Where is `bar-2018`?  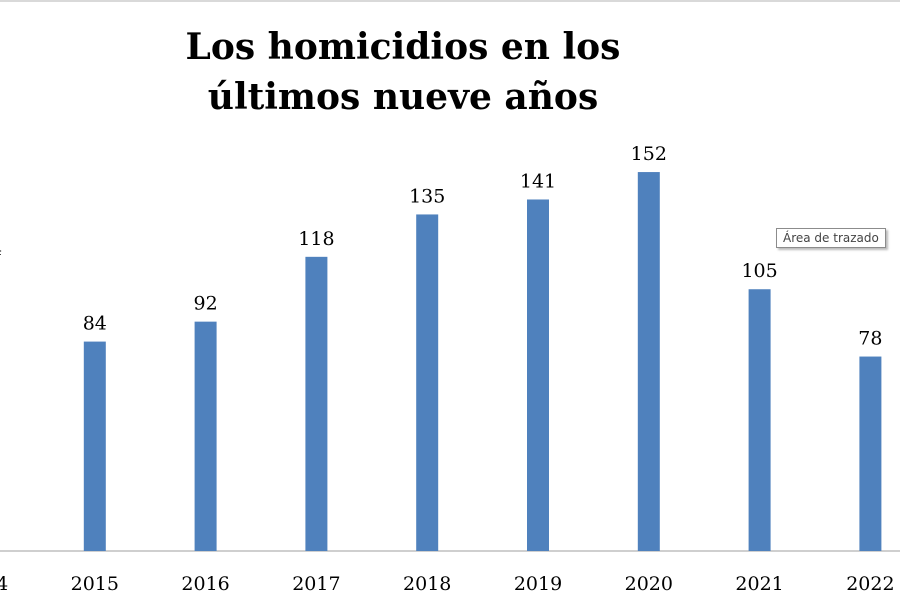 bar-2018 is located at coordinates (427, 382).